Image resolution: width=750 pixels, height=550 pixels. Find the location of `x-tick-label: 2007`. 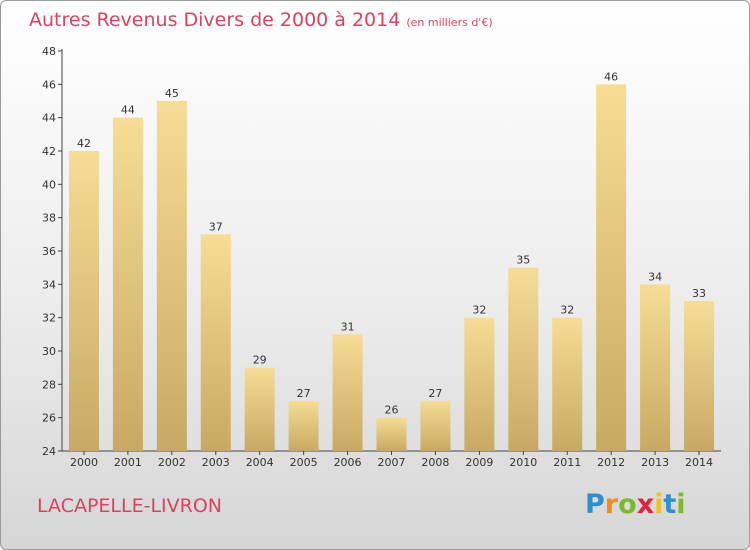

x-tick-label: 2007 is located at coordinates (392, 462).